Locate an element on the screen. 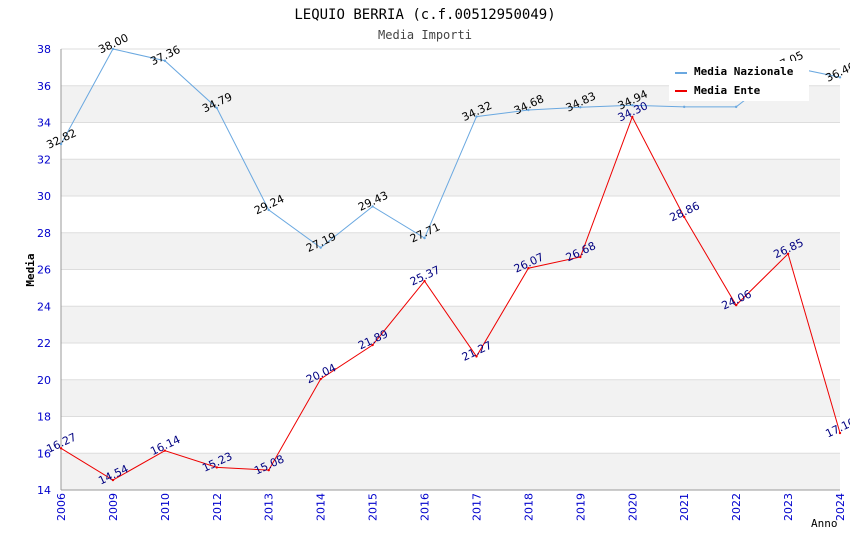 This screenshot has height=550, width=850. x-tick-label: 2019 is located at coordinates (580, 507).